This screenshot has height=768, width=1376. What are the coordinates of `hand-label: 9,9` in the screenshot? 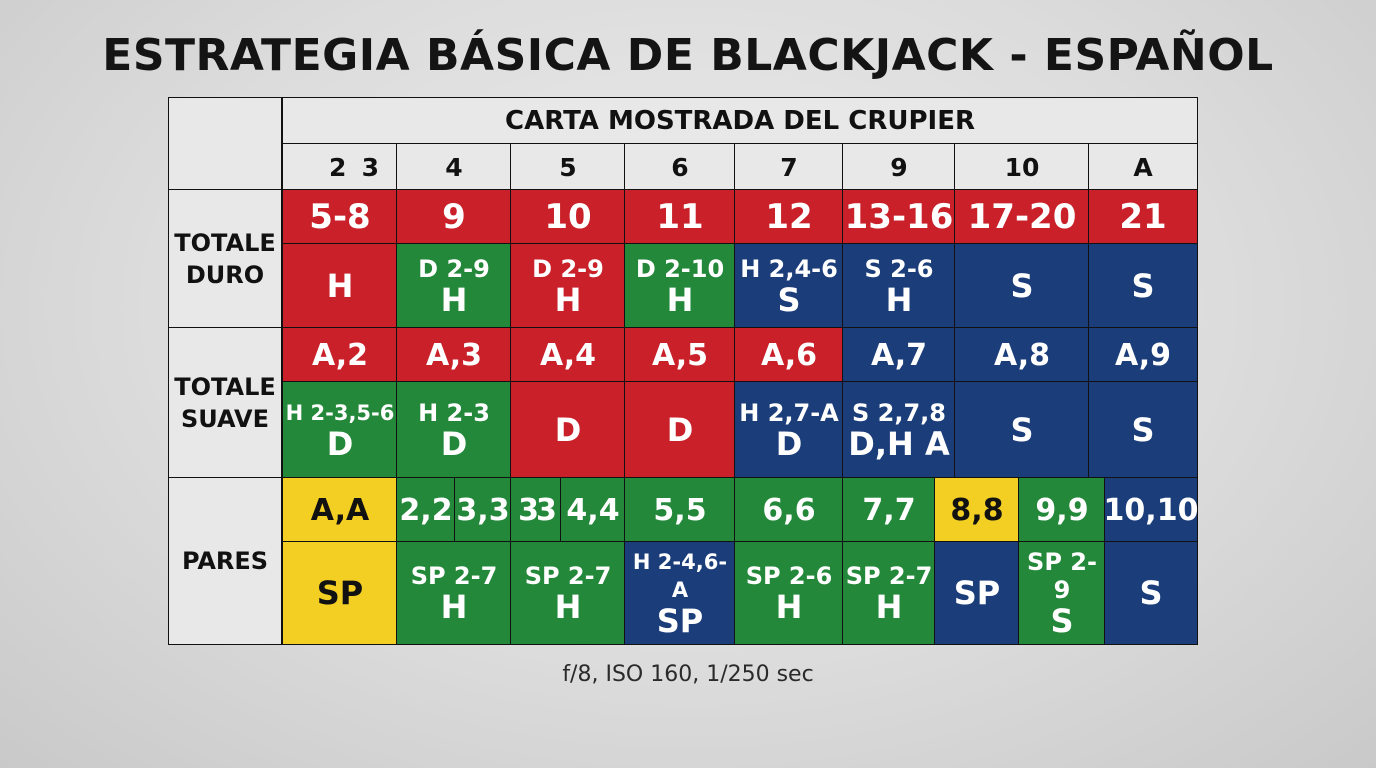 It's located at (1062, 510).